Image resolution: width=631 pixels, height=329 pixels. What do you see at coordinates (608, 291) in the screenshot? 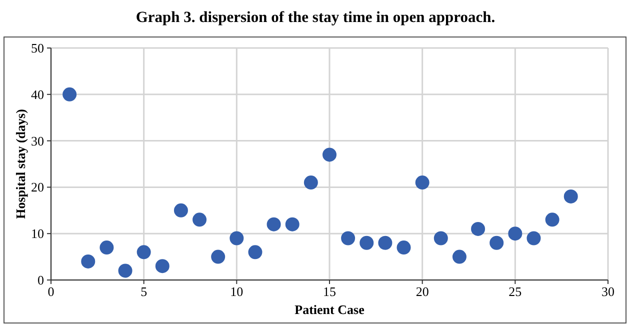
I see `x-tick-label: 30` at bounding box center [608, 291].